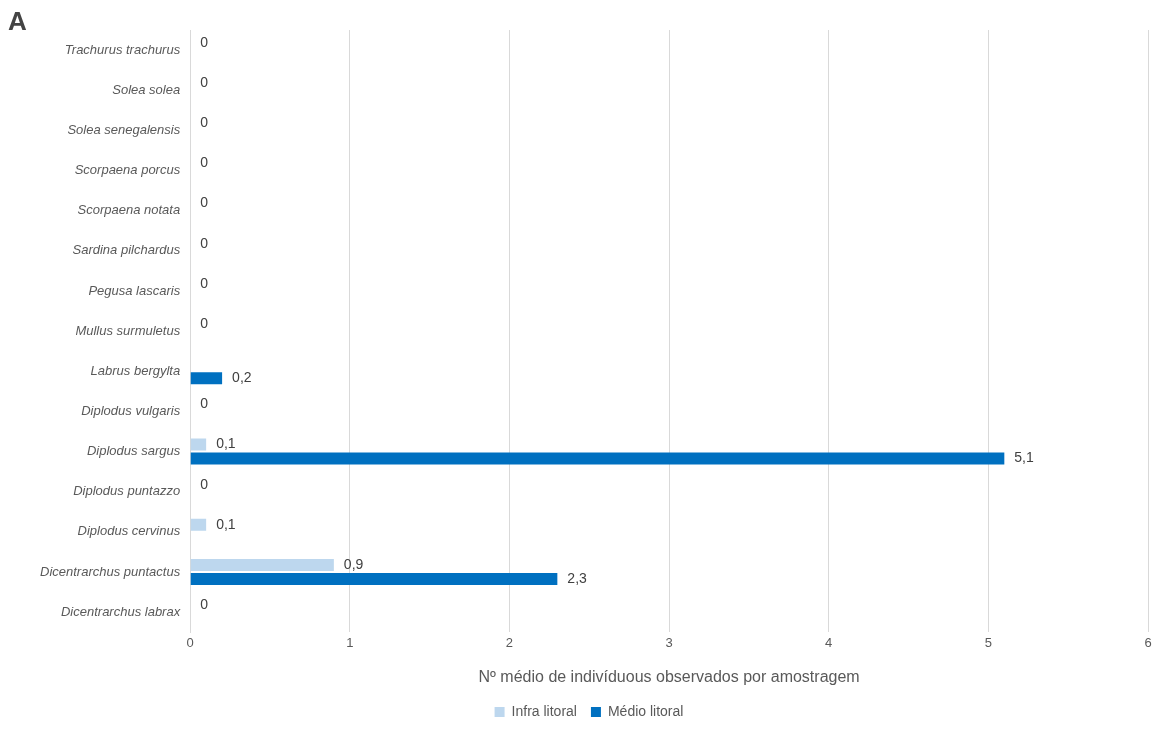 This screenshot has width=1168, height=749. Describe the element at coordinates (190, 642) in the screenshot. I see `x-tick-label: 0` at that location.